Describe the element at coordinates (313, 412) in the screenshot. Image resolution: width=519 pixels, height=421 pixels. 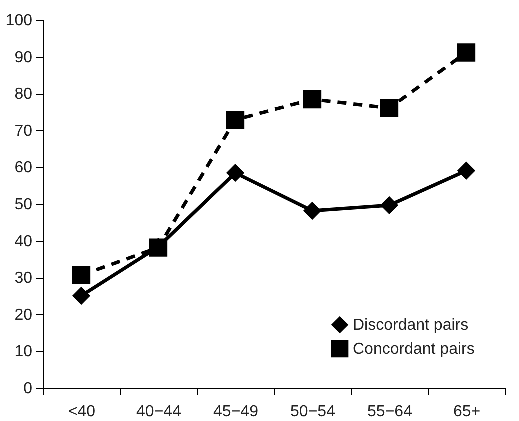
I see `x-tick-label: 50−54` at that location.